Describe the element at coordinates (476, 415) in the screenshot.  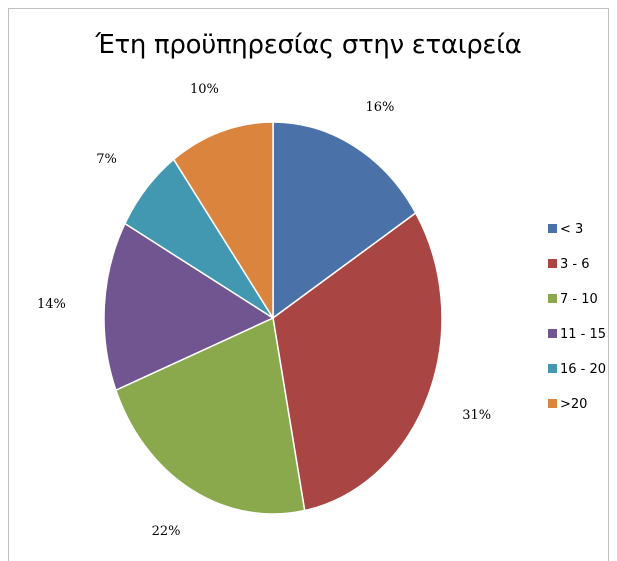
I see `slice-label-2: 31%` at that location.